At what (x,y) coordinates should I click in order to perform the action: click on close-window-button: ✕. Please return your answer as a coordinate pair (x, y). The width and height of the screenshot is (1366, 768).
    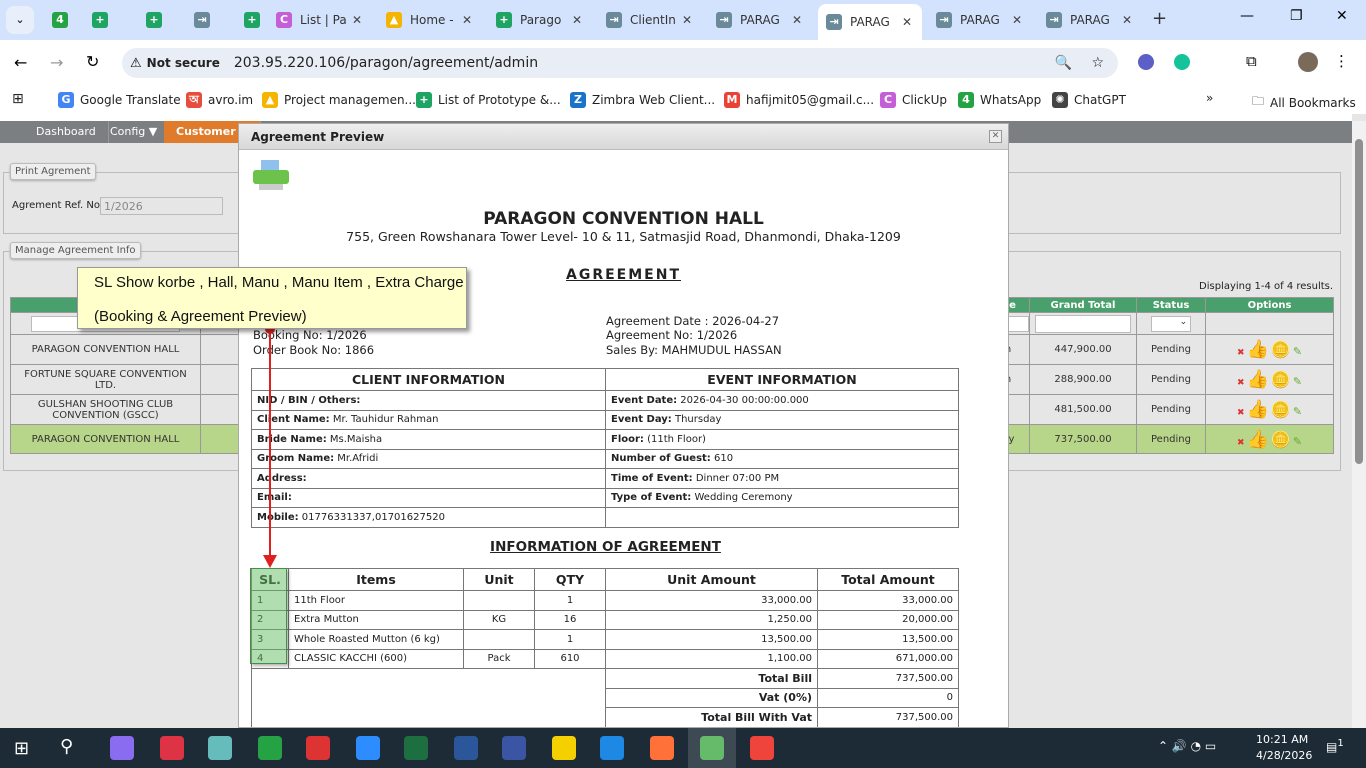
    Looking at the image, I should click on (1342, 16).